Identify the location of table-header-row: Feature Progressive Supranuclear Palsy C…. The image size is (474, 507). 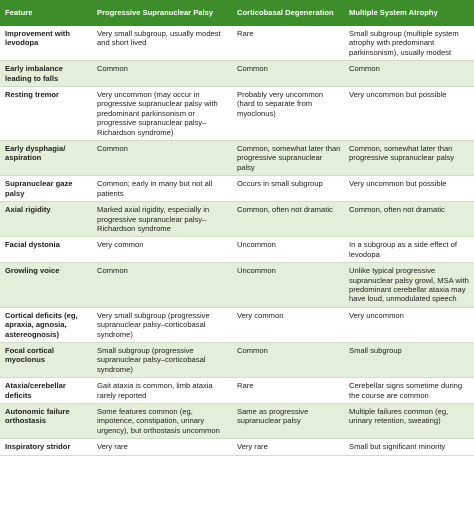
(237, 13).